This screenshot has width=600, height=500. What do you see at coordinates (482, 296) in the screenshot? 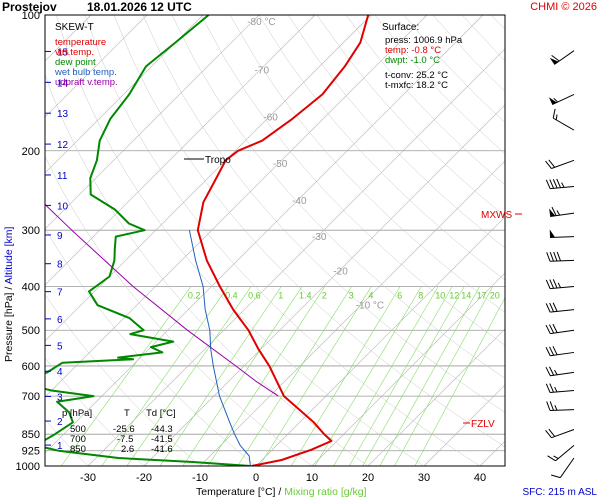
I see `mixing-ratio-label: 17` at bounding box center [482, 296].